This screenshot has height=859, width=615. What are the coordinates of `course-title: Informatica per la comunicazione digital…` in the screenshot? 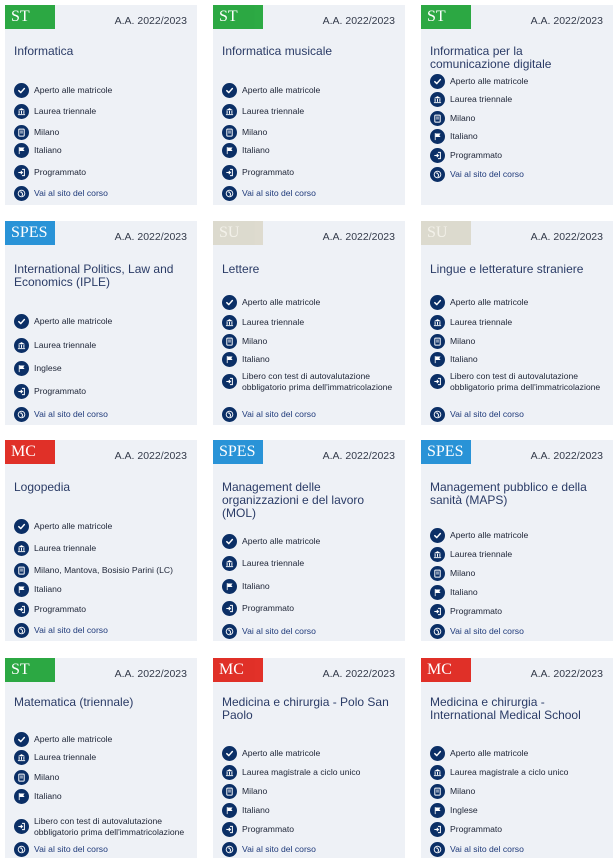 It's located at (491, 57).